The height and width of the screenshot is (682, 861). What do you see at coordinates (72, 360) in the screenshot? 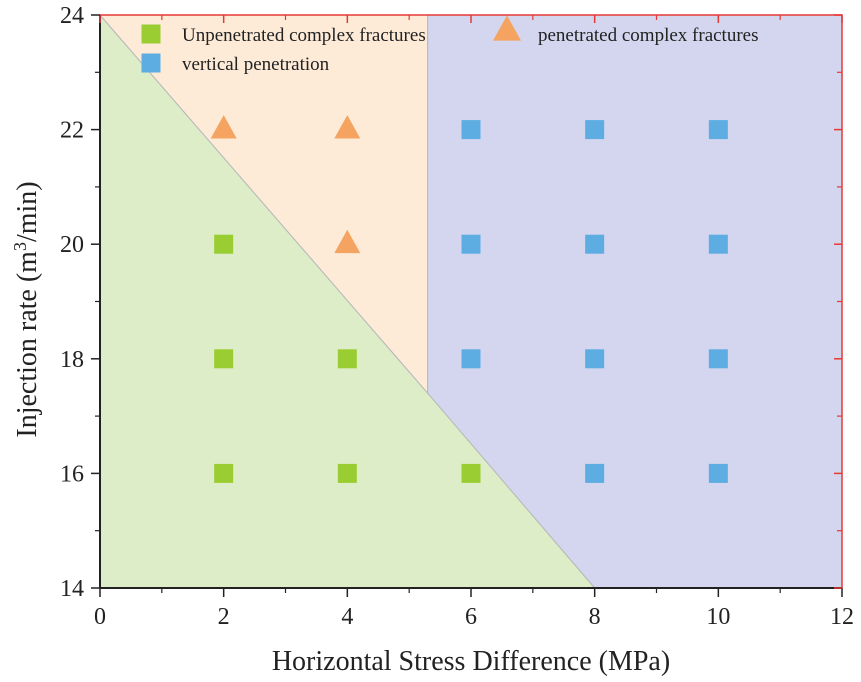
I see `y-tick-label: 18` at bounding box center [72, 360].